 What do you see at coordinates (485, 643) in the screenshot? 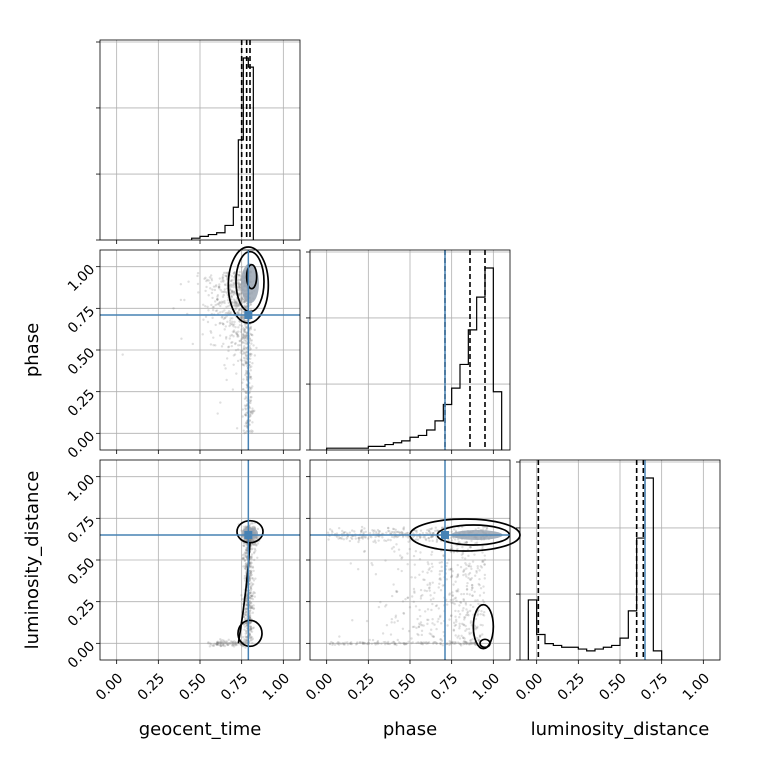
I see `contour-core-lower-luminosity_distance-vs-phase` at bounding box center [485, 643].